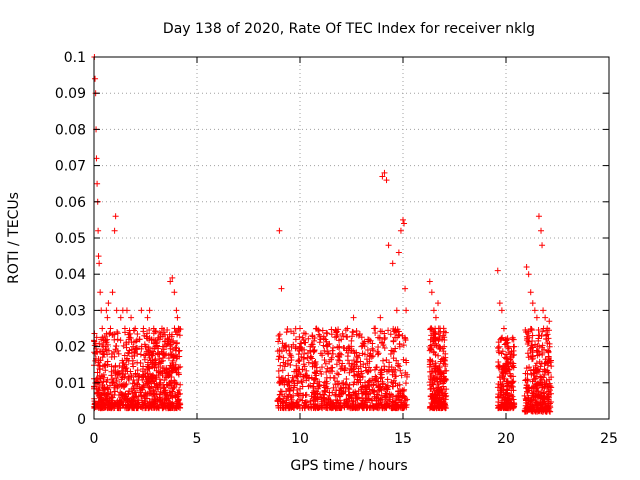 The width and height of the screenshot is (640, 480). What do you see at coordinates (81, 420) in the screenshot?
I see `y-tick-label: 0` at bounding box center [81, 420].